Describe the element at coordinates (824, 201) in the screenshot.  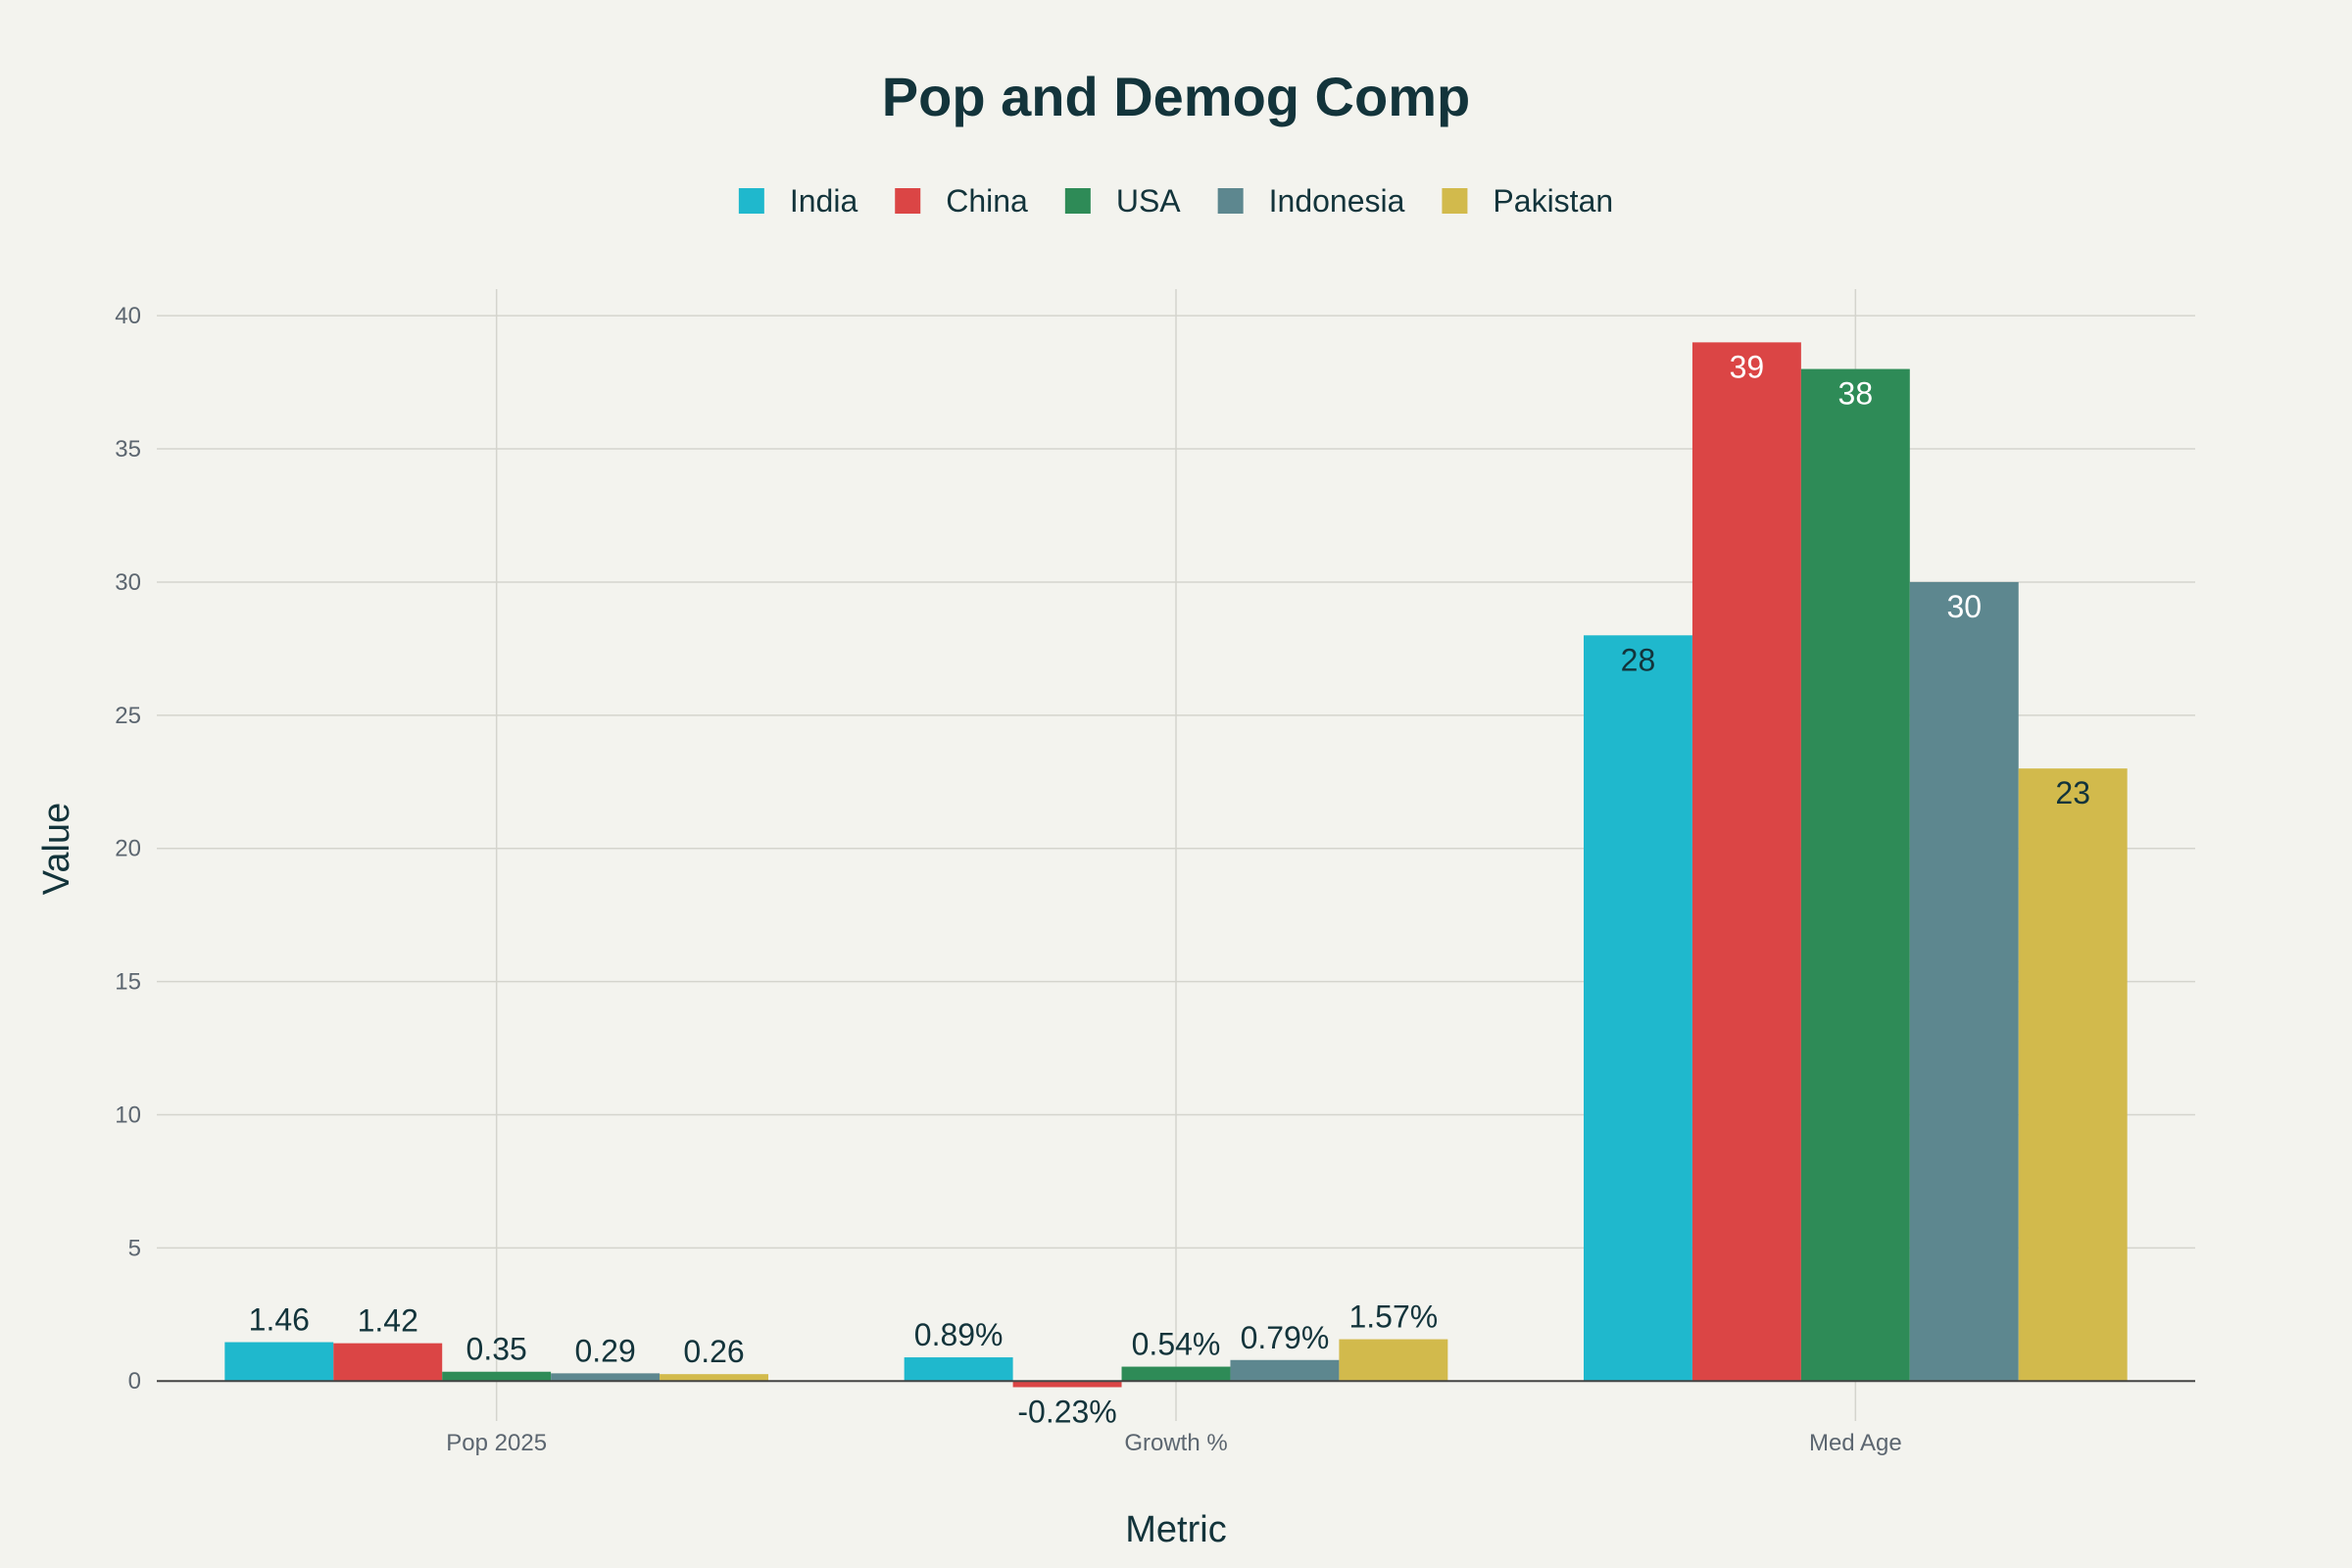
I see `legend-label: India` at that location.